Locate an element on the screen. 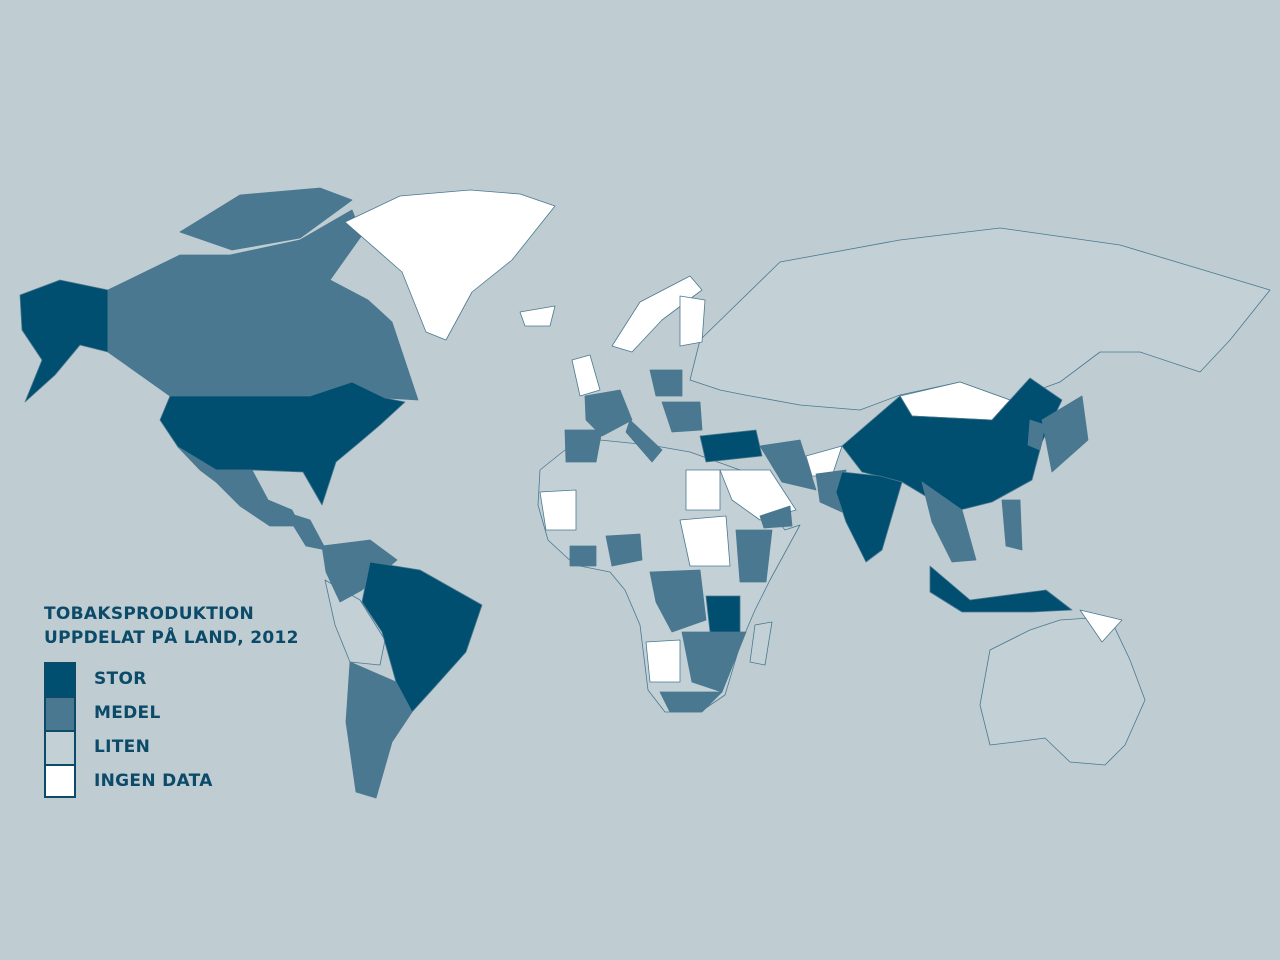 The height and width of the screenshot is (960, 1280). region-uk is located at coordinates (586, 375).